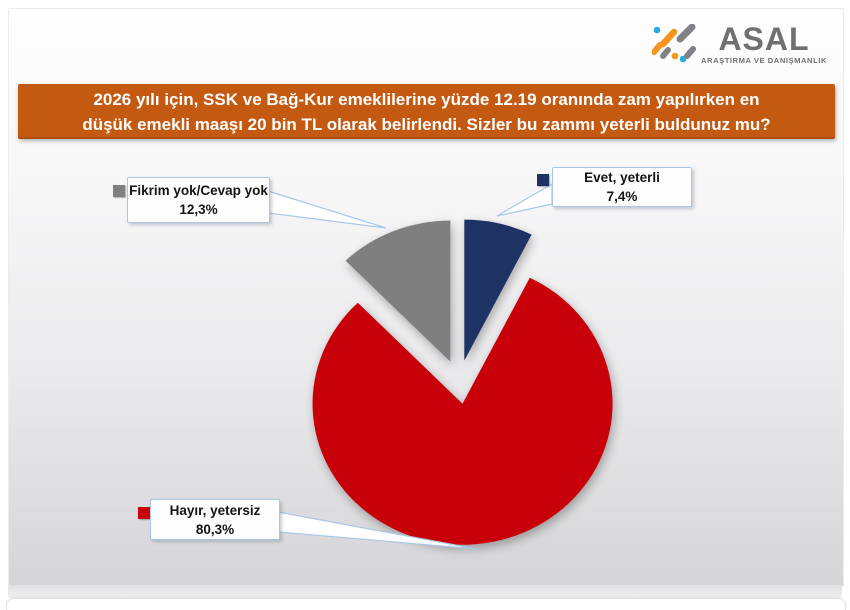 The image size is (850, 610). What do you see at coordinates (215, 510) in the screenshot?
I see `callout-label: Hayır, yetersiz` at bounding box center [215, 510].